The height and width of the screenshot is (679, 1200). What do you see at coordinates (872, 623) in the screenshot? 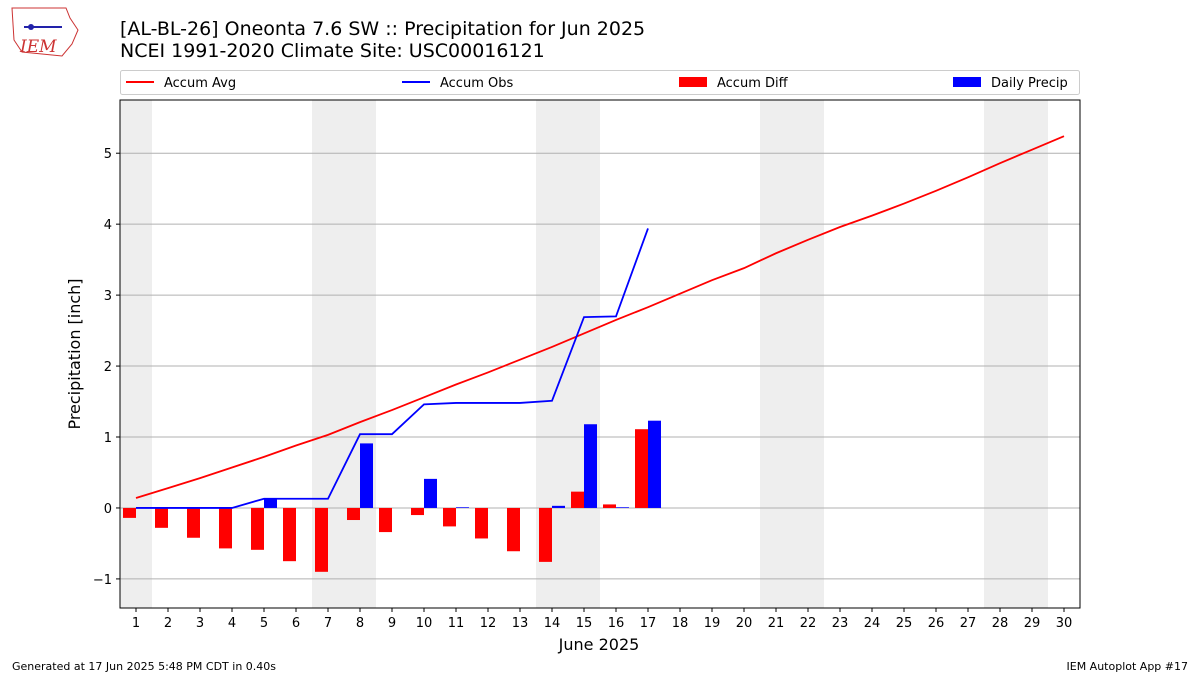
I see `x-tick-label: 24` at bounding box center [872, 623].